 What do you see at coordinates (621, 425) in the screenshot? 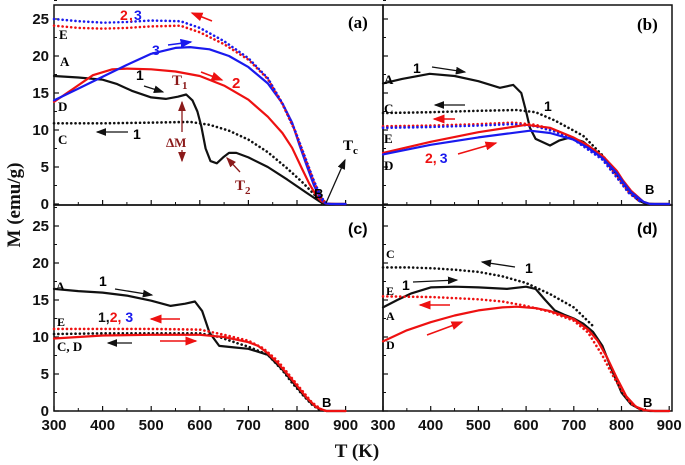
I see `x-tick-label: 800` at bounding box center [621, 425].